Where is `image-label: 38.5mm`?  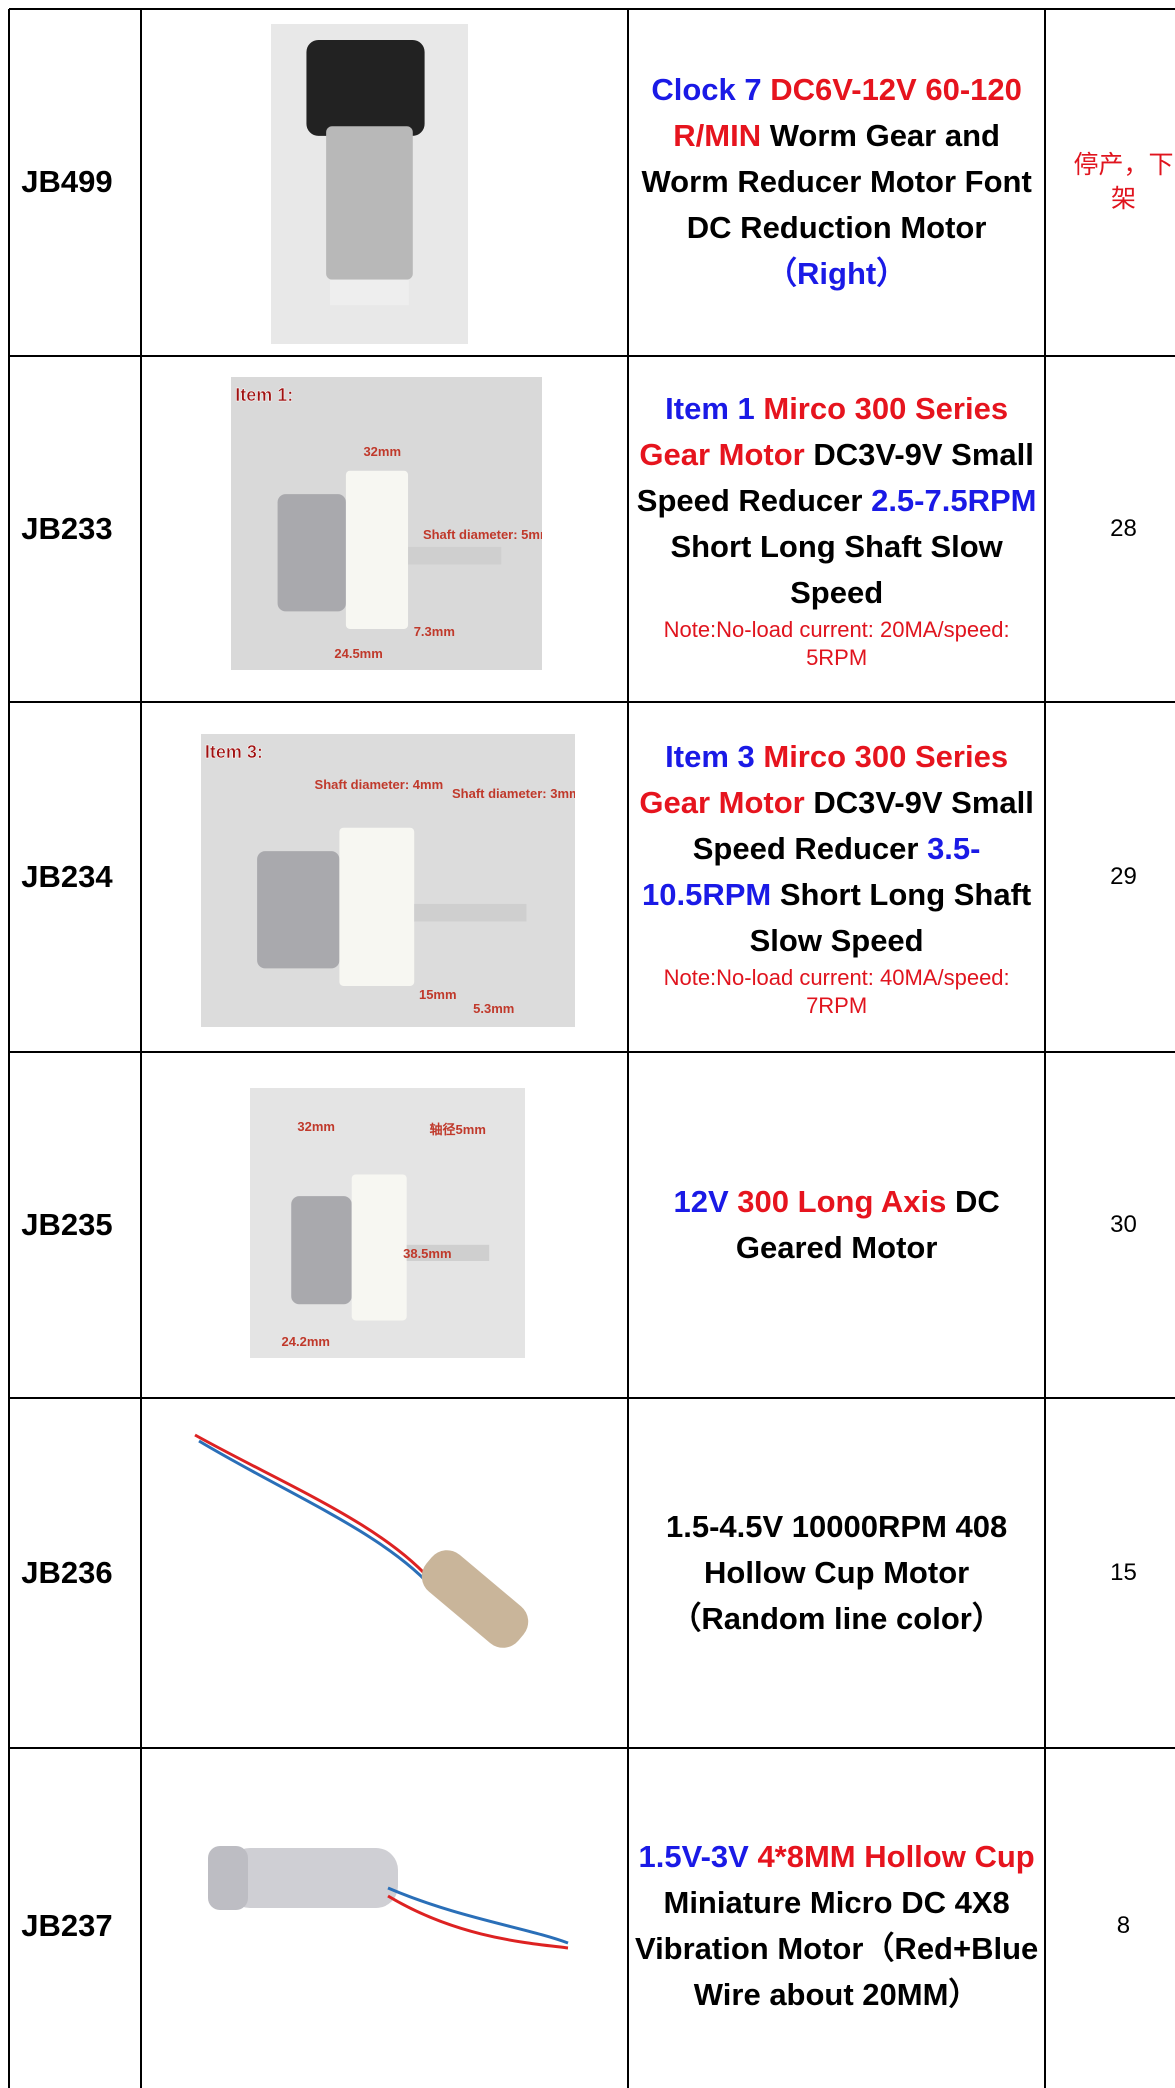
image-label: 38.5mm is located at coordinates (427, 1253).